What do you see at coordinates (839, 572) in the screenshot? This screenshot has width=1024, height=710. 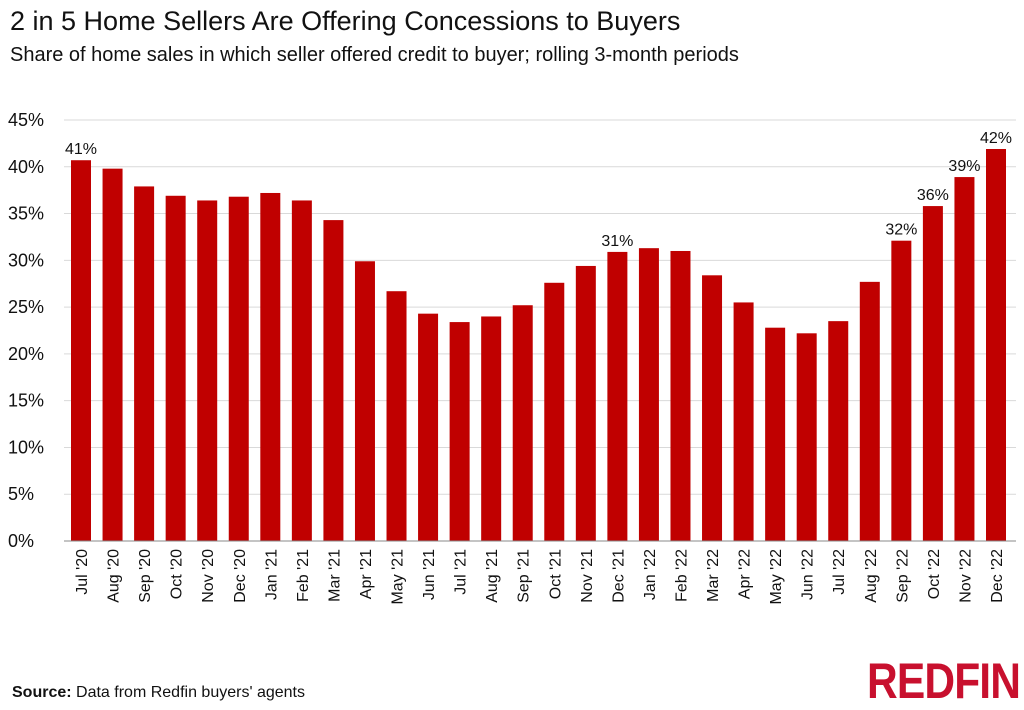 I see `x-tick-label: Jul '22` at bounding box center [839, 572].